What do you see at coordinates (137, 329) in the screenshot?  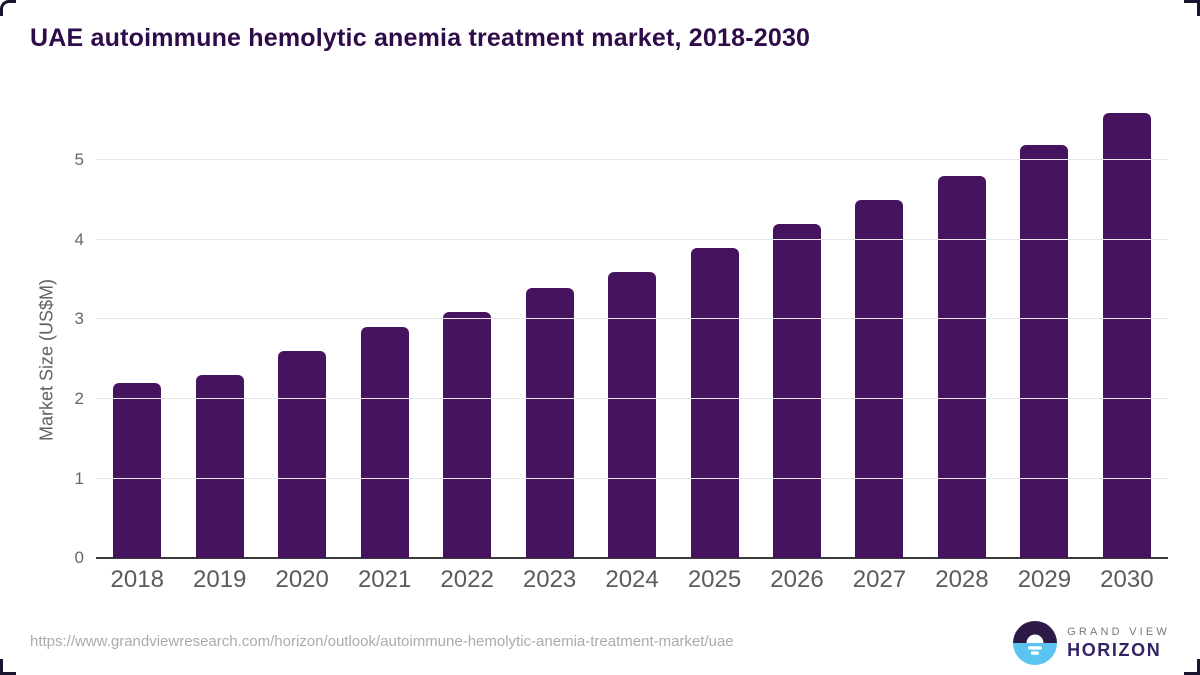 I see `bar-slot-2018` at bounding box center [137, 329].